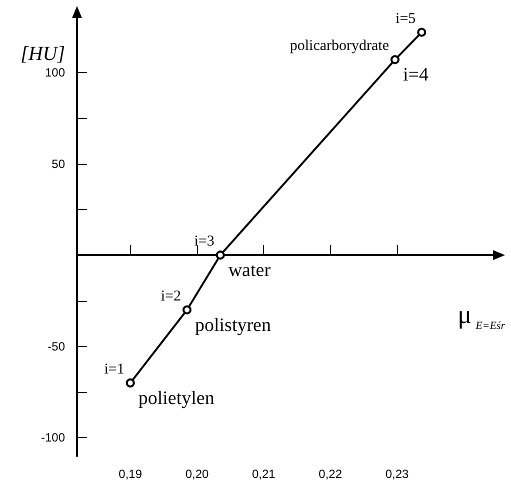  What do you see at coordinates (170, 296) in the screenshot?
I see `annotation: i=2` at bounding box center [170, 296].